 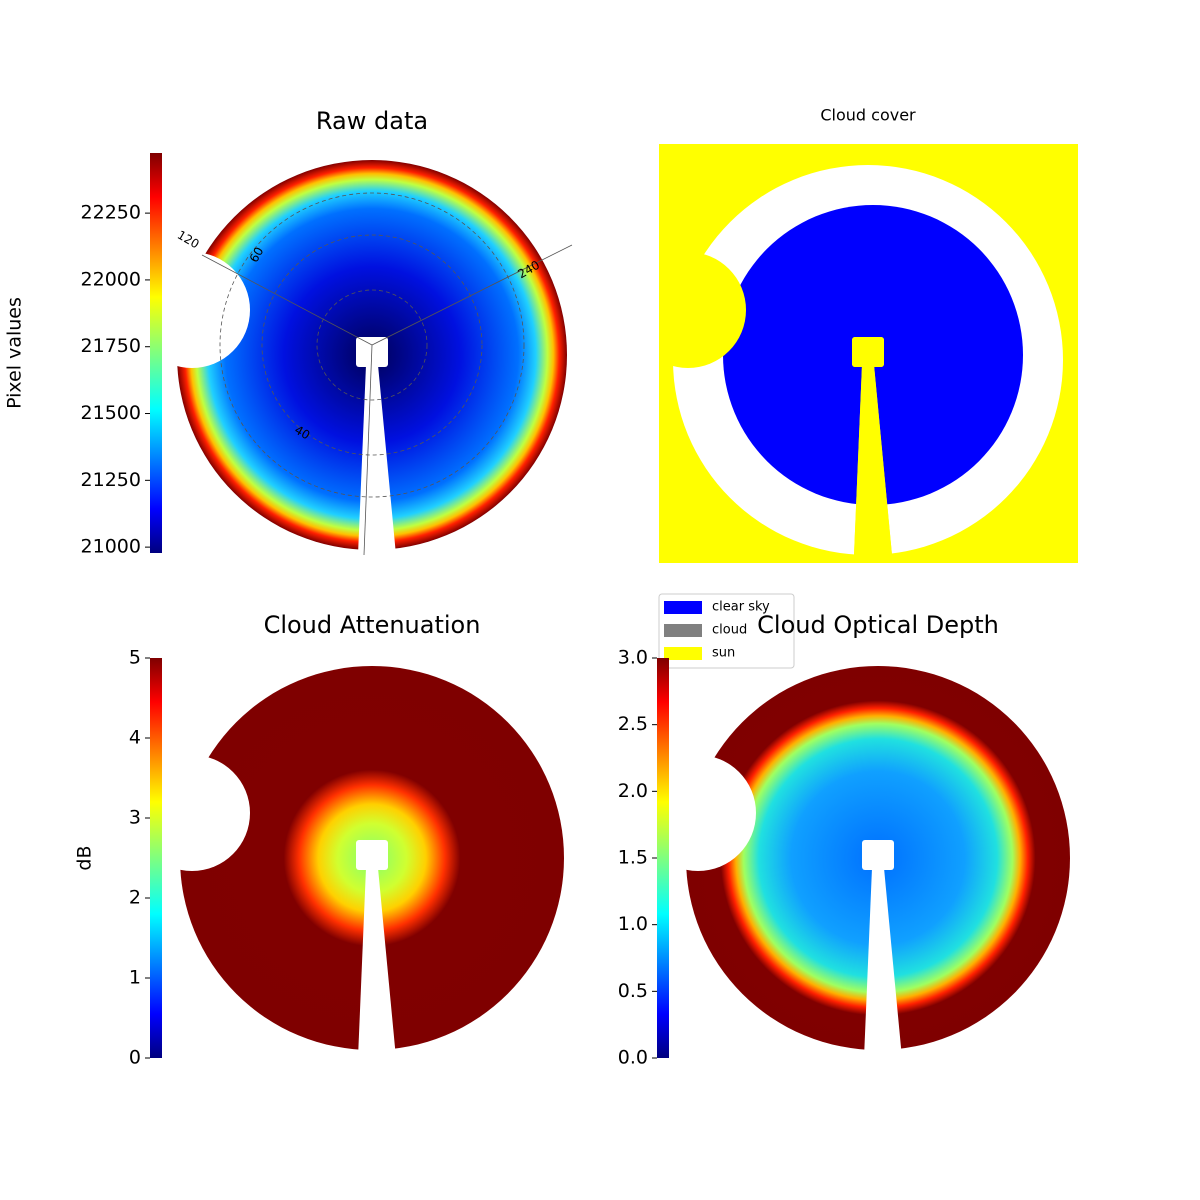 I want to click on legend: clear sky cloud sun, so click(x=726, y=631).